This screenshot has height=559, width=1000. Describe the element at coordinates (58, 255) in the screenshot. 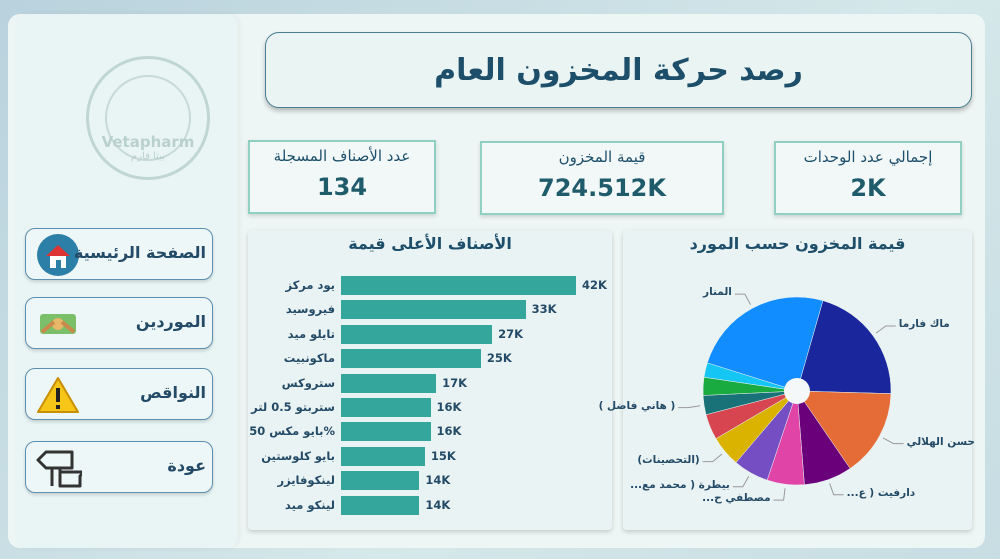

I see `home-icon` at that location.